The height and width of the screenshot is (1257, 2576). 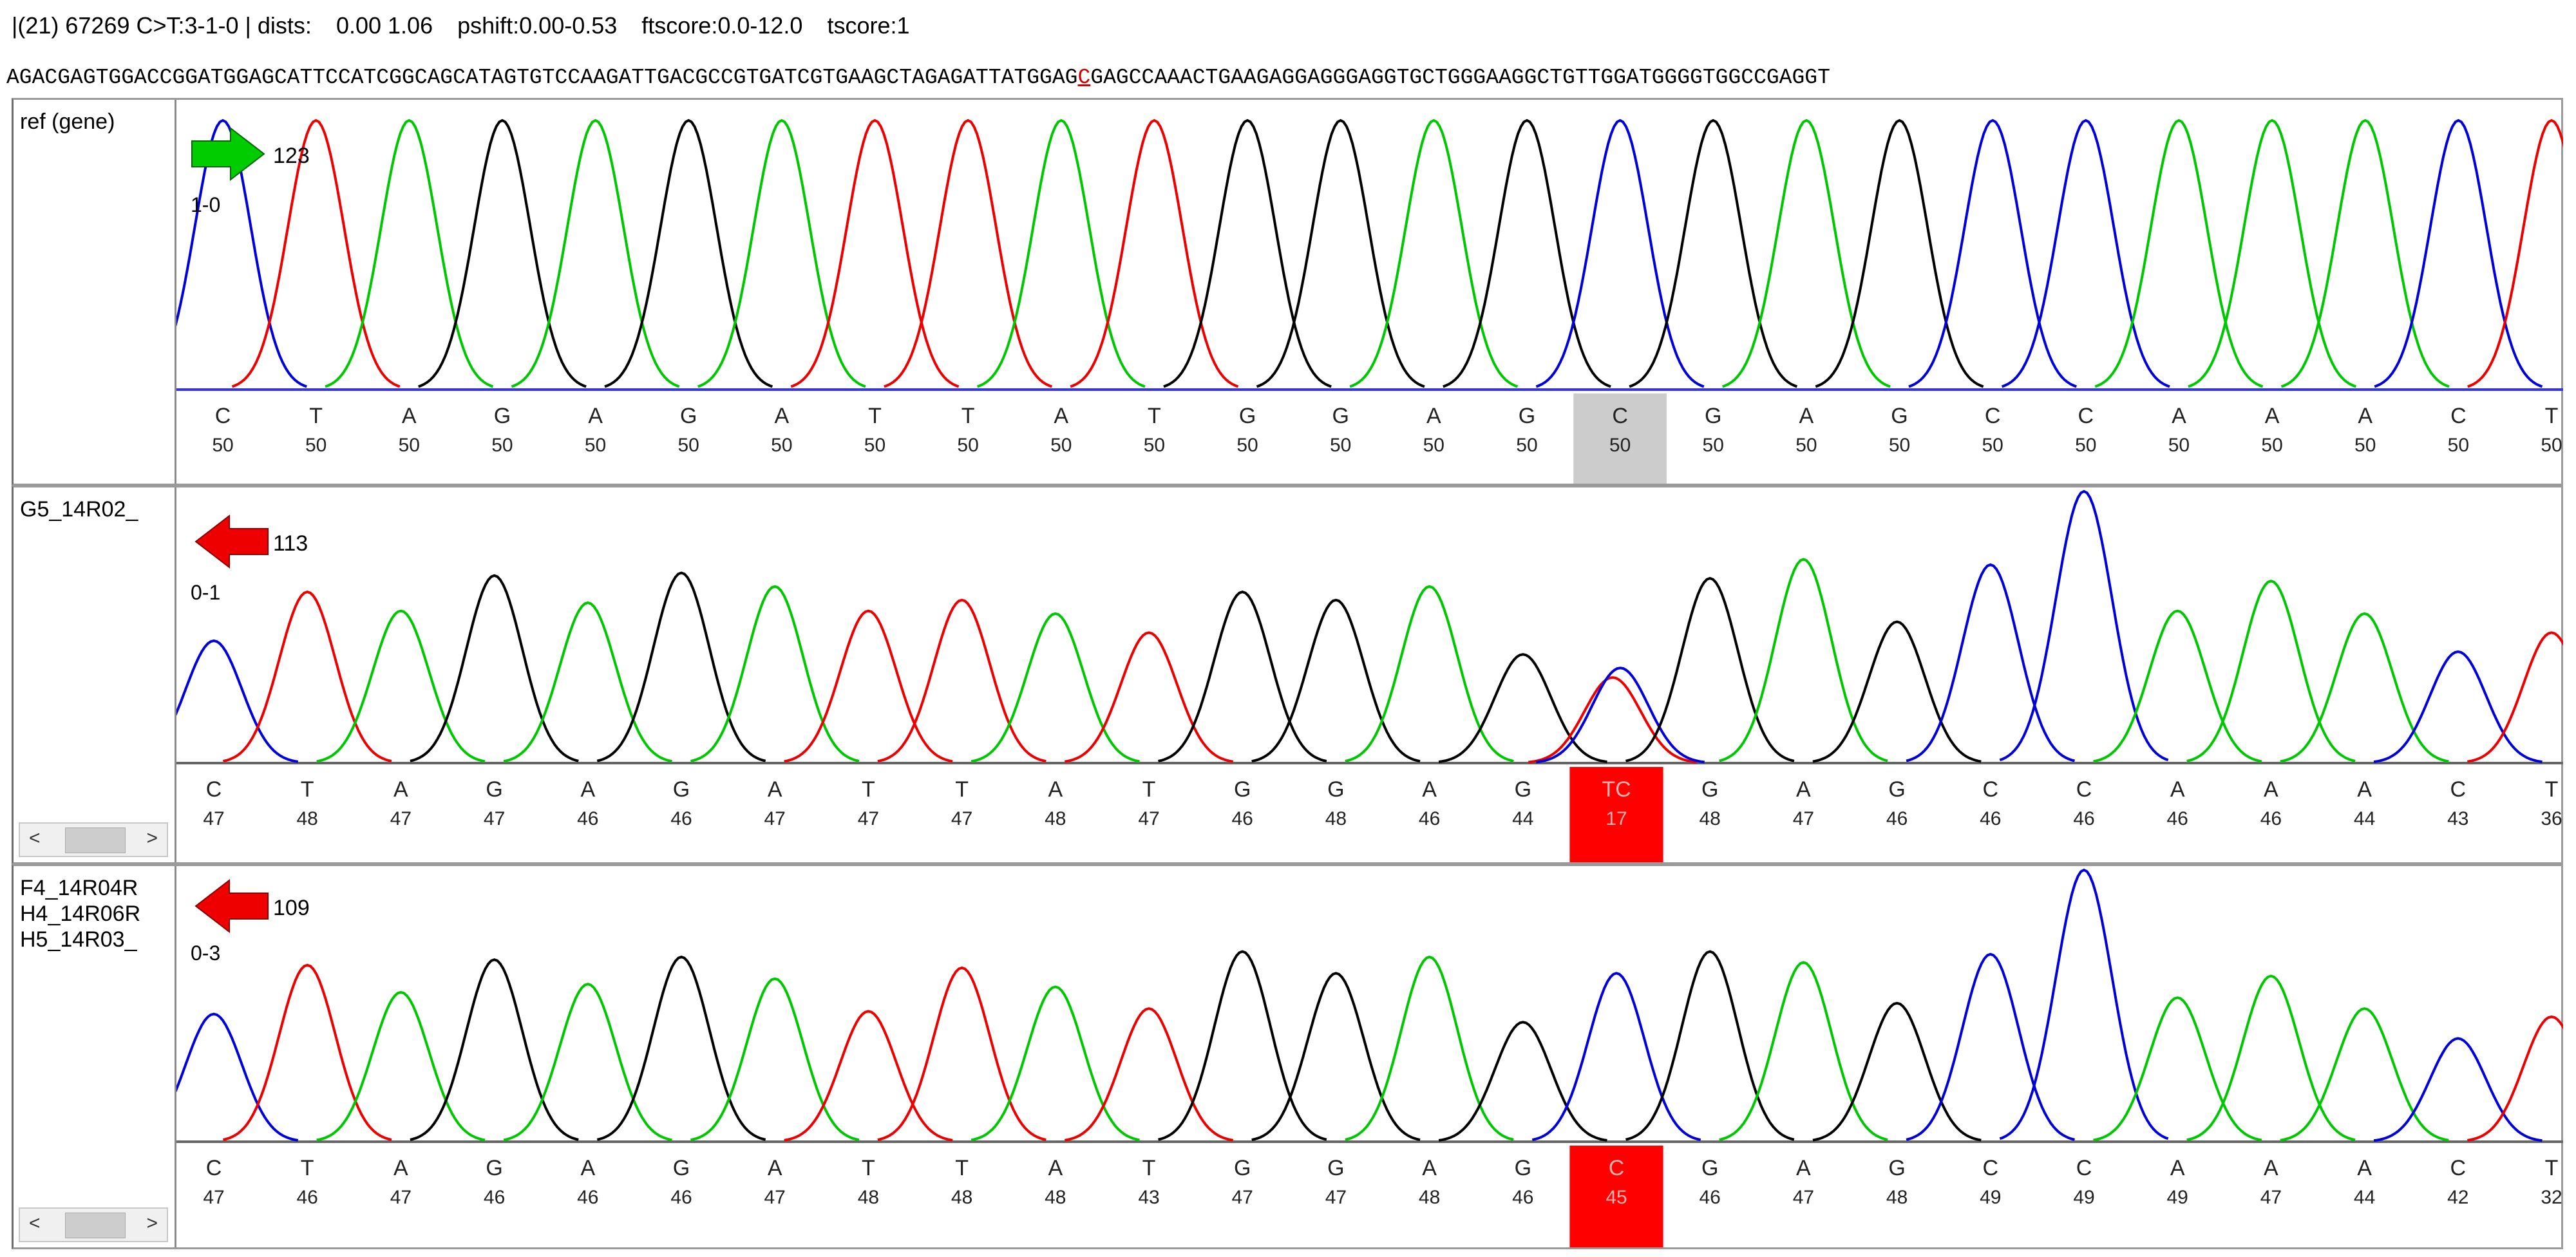 What do you see at coordinates (2364, 1198) in the screenshot?
I see `base-quality-score: 44` at bounding box center [2364, 1198].